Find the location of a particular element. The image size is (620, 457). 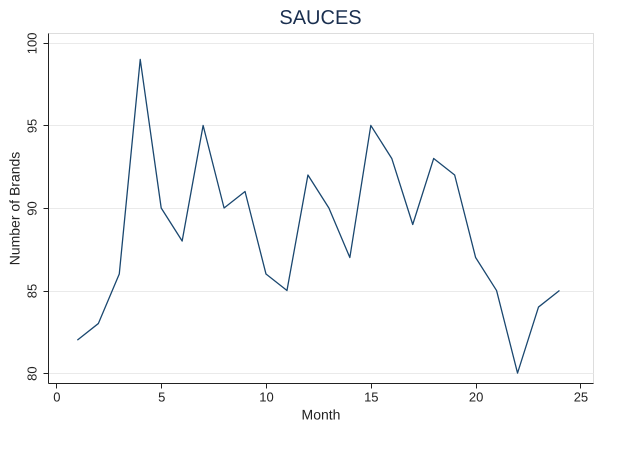

x-tick-label: 20 is located at coordinates (476, 397).